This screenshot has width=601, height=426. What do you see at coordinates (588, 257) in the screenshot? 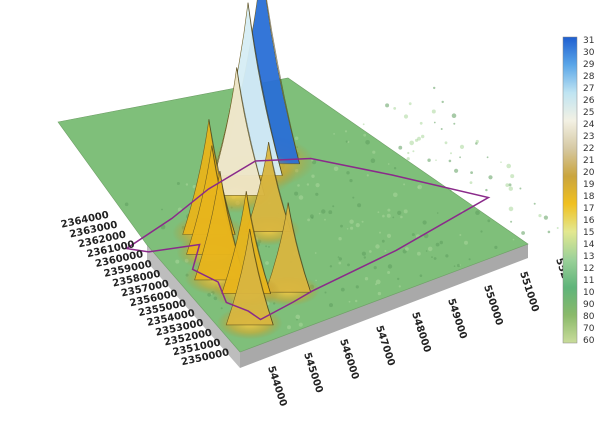
I see `colorbar-tick-label: 13` at bounding box center [588, 257].